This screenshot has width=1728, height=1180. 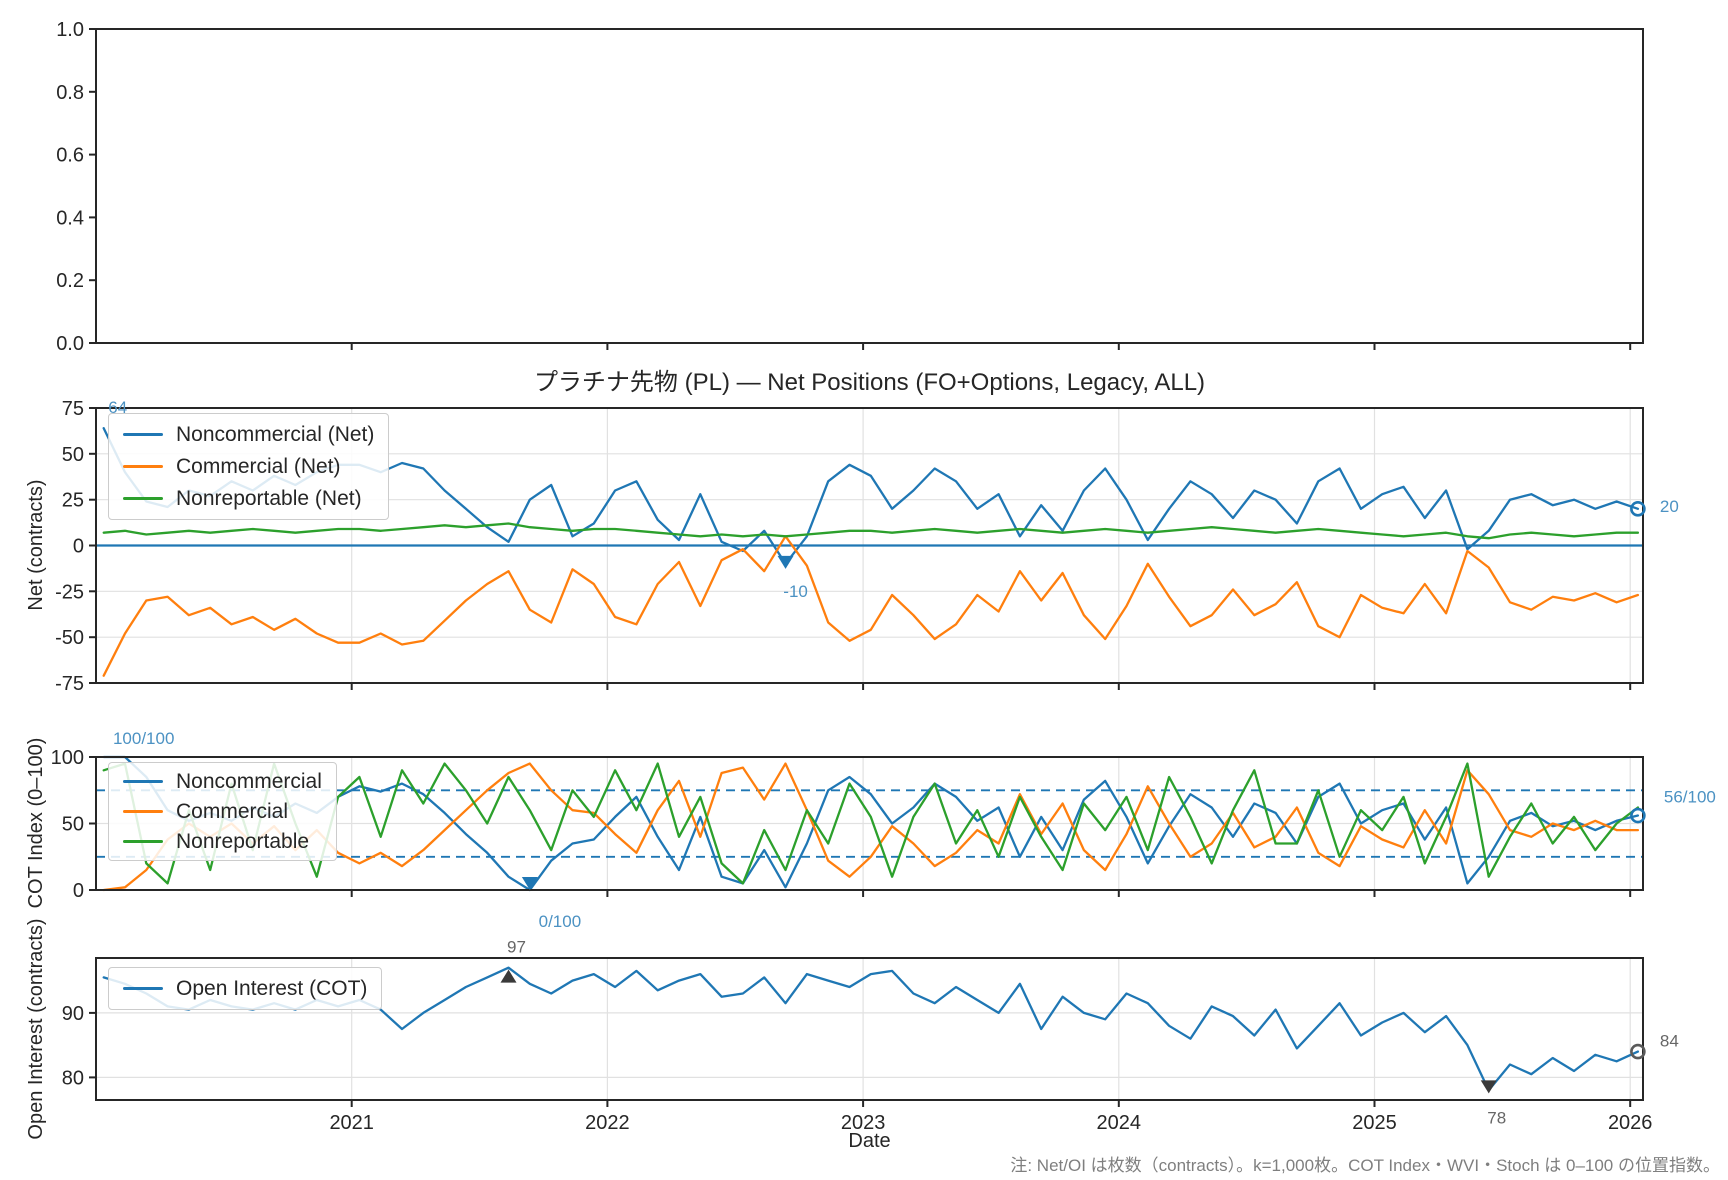 I want to click on legend-label: Open Interest (COT), so click(x=272, y=988).